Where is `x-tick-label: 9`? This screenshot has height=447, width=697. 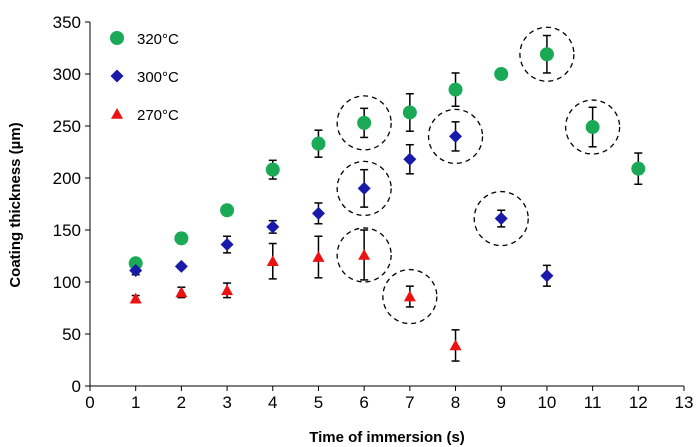
x-tick-label: 9 is located at coordinates (500, 402).